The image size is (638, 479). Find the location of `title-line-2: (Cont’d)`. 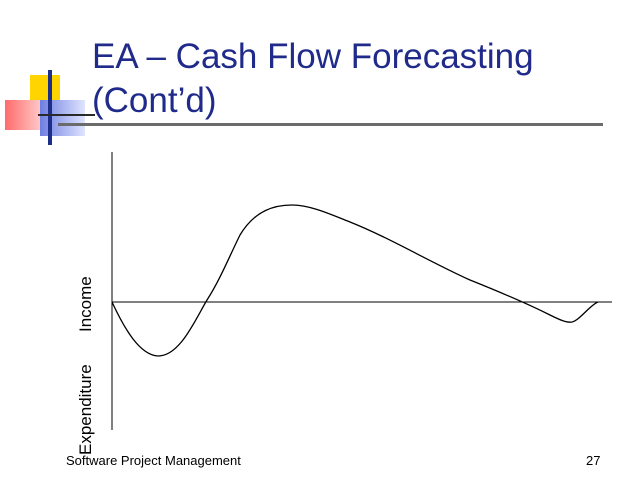

title-line-2: (Cont’d) is located at coordinates (154, 100).